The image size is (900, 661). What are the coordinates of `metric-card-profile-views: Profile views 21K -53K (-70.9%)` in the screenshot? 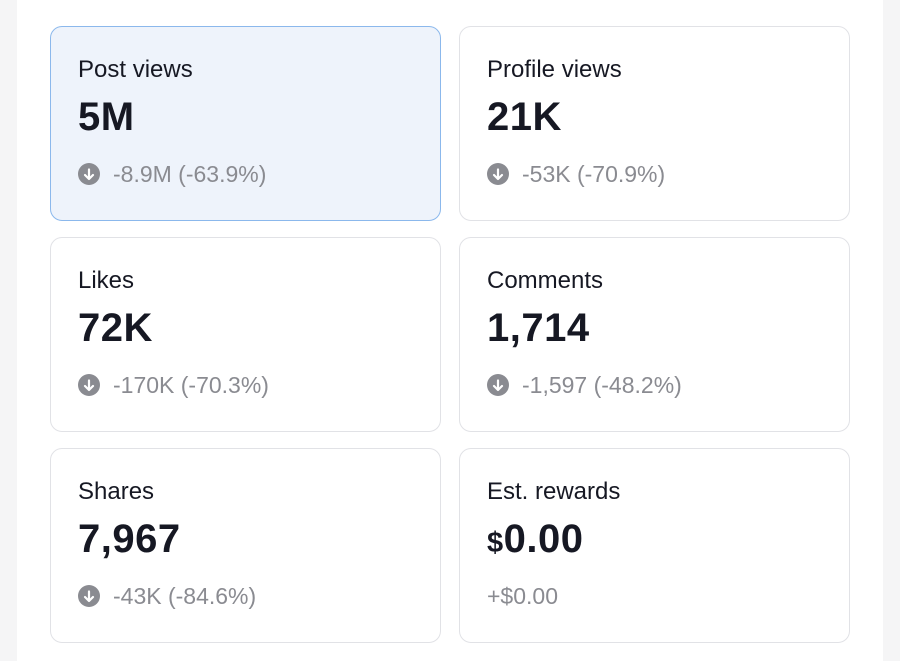 It's located at (654, 123).